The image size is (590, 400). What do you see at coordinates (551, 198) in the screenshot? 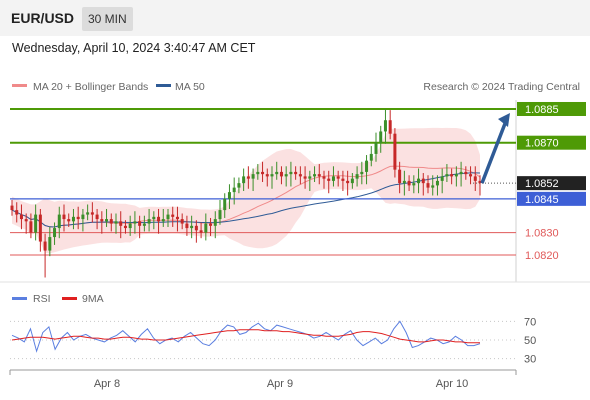
I see `level-tag-1.0845` at bounding box center [551, 198].